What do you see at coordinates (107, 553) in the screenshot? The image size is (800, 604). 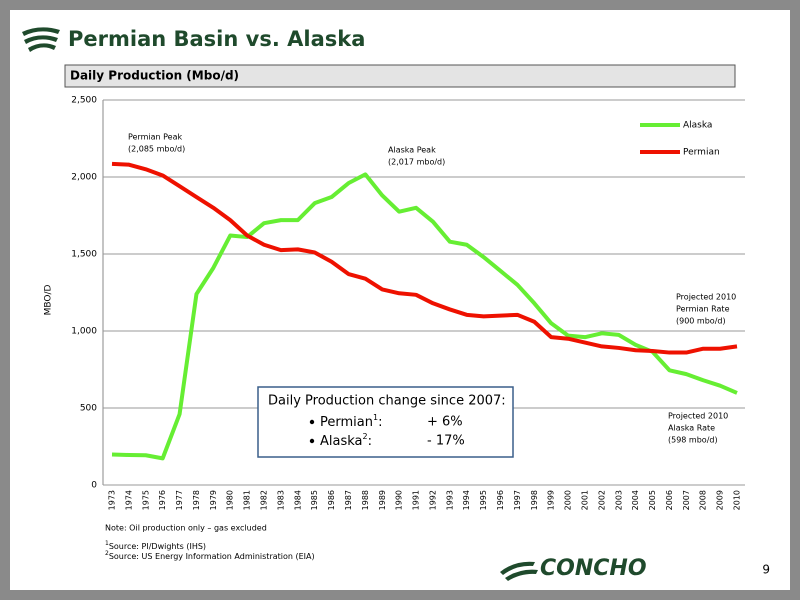 I see `source-sup: 2` at bounding box center [107, 553].